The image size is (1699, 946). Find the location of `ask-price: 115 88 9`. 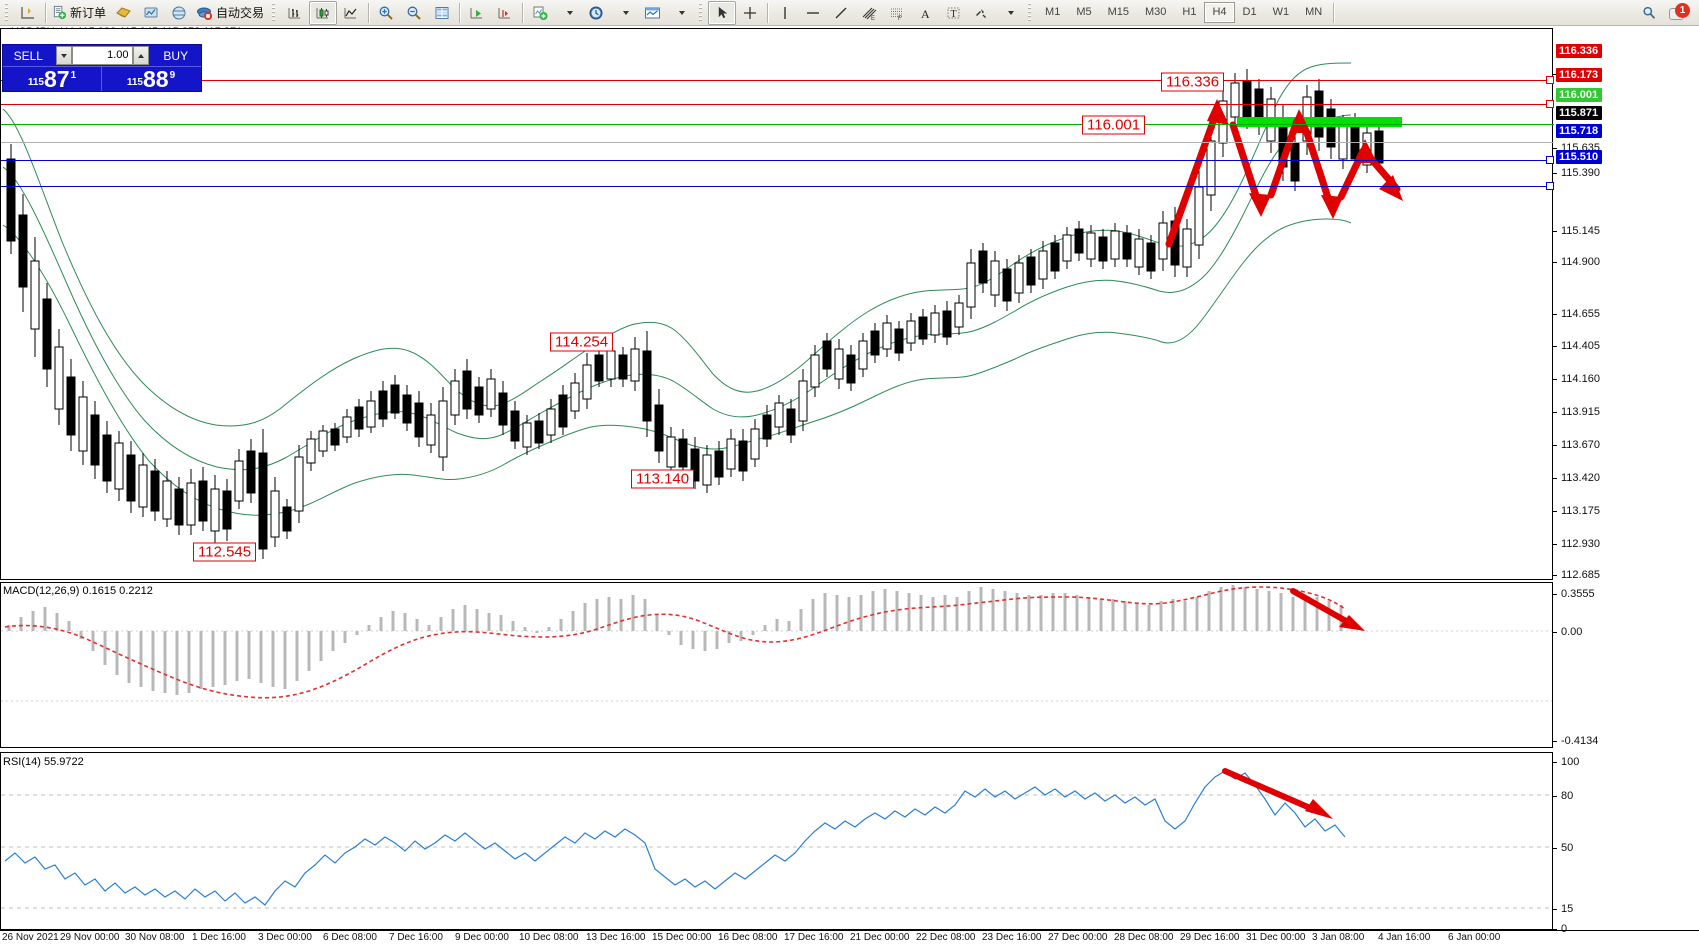

ask-price: 115 88 9 is located at coordinates (150, 79).